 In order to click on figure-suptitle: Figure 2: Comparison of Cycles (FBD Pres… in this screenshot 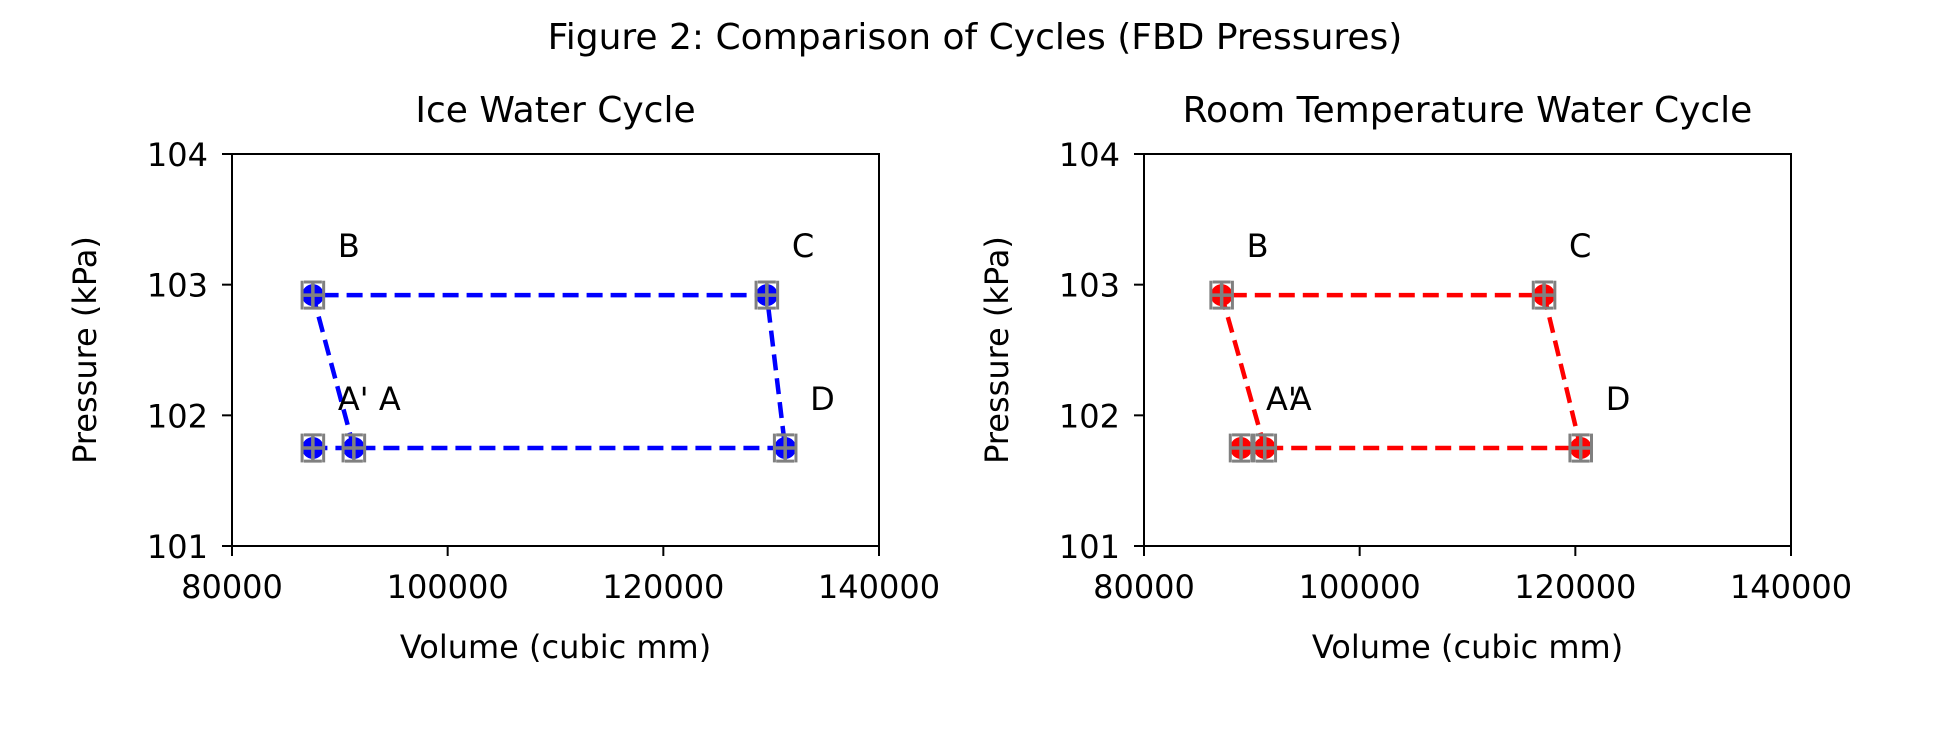, I will do `click(975, 37)`.